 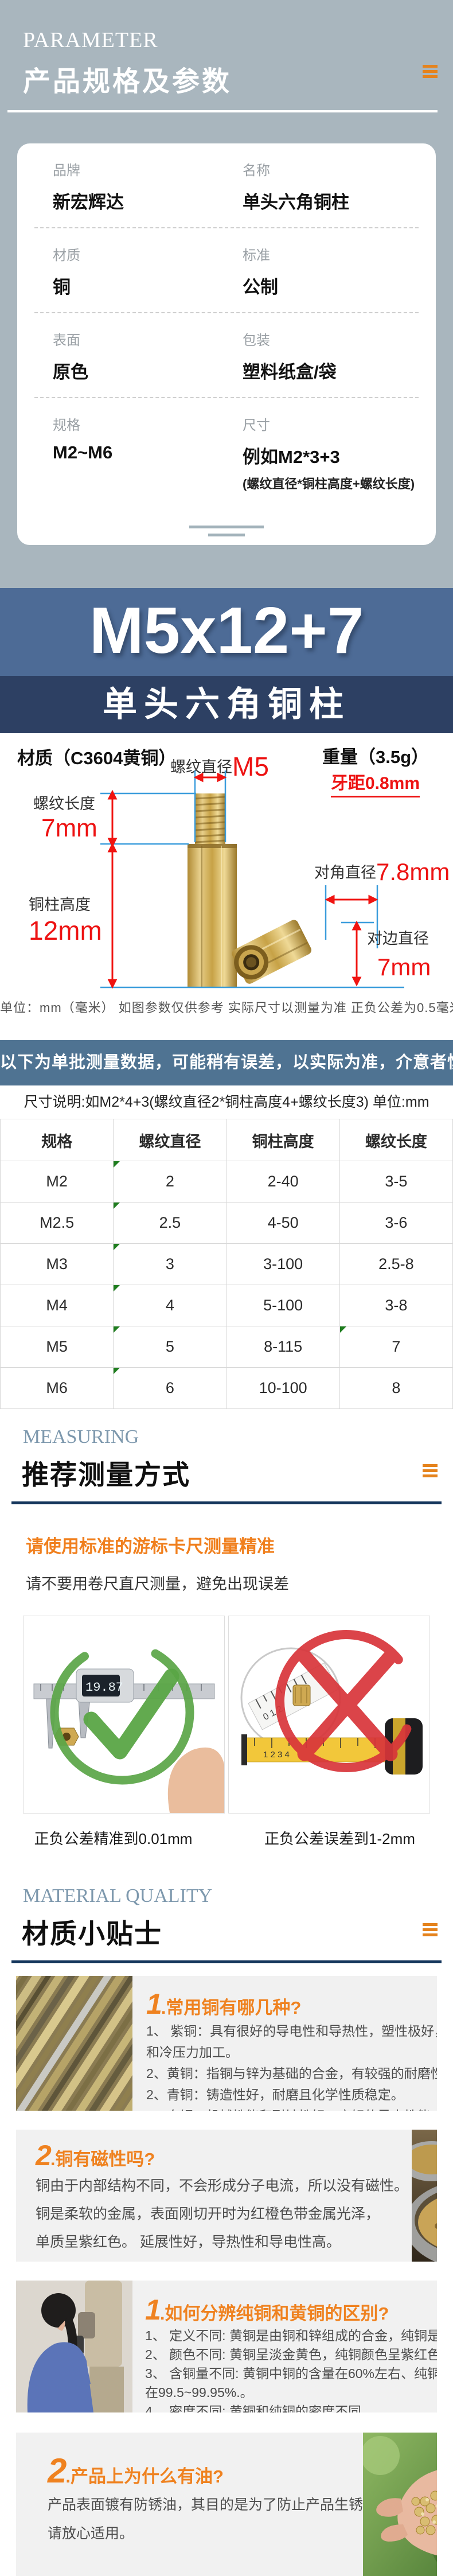 What do you see at coordinates (226, 704) in the screenshot?
I see `hero-name-banner: 单头六角铜柱` at bounding box center [226, 704].